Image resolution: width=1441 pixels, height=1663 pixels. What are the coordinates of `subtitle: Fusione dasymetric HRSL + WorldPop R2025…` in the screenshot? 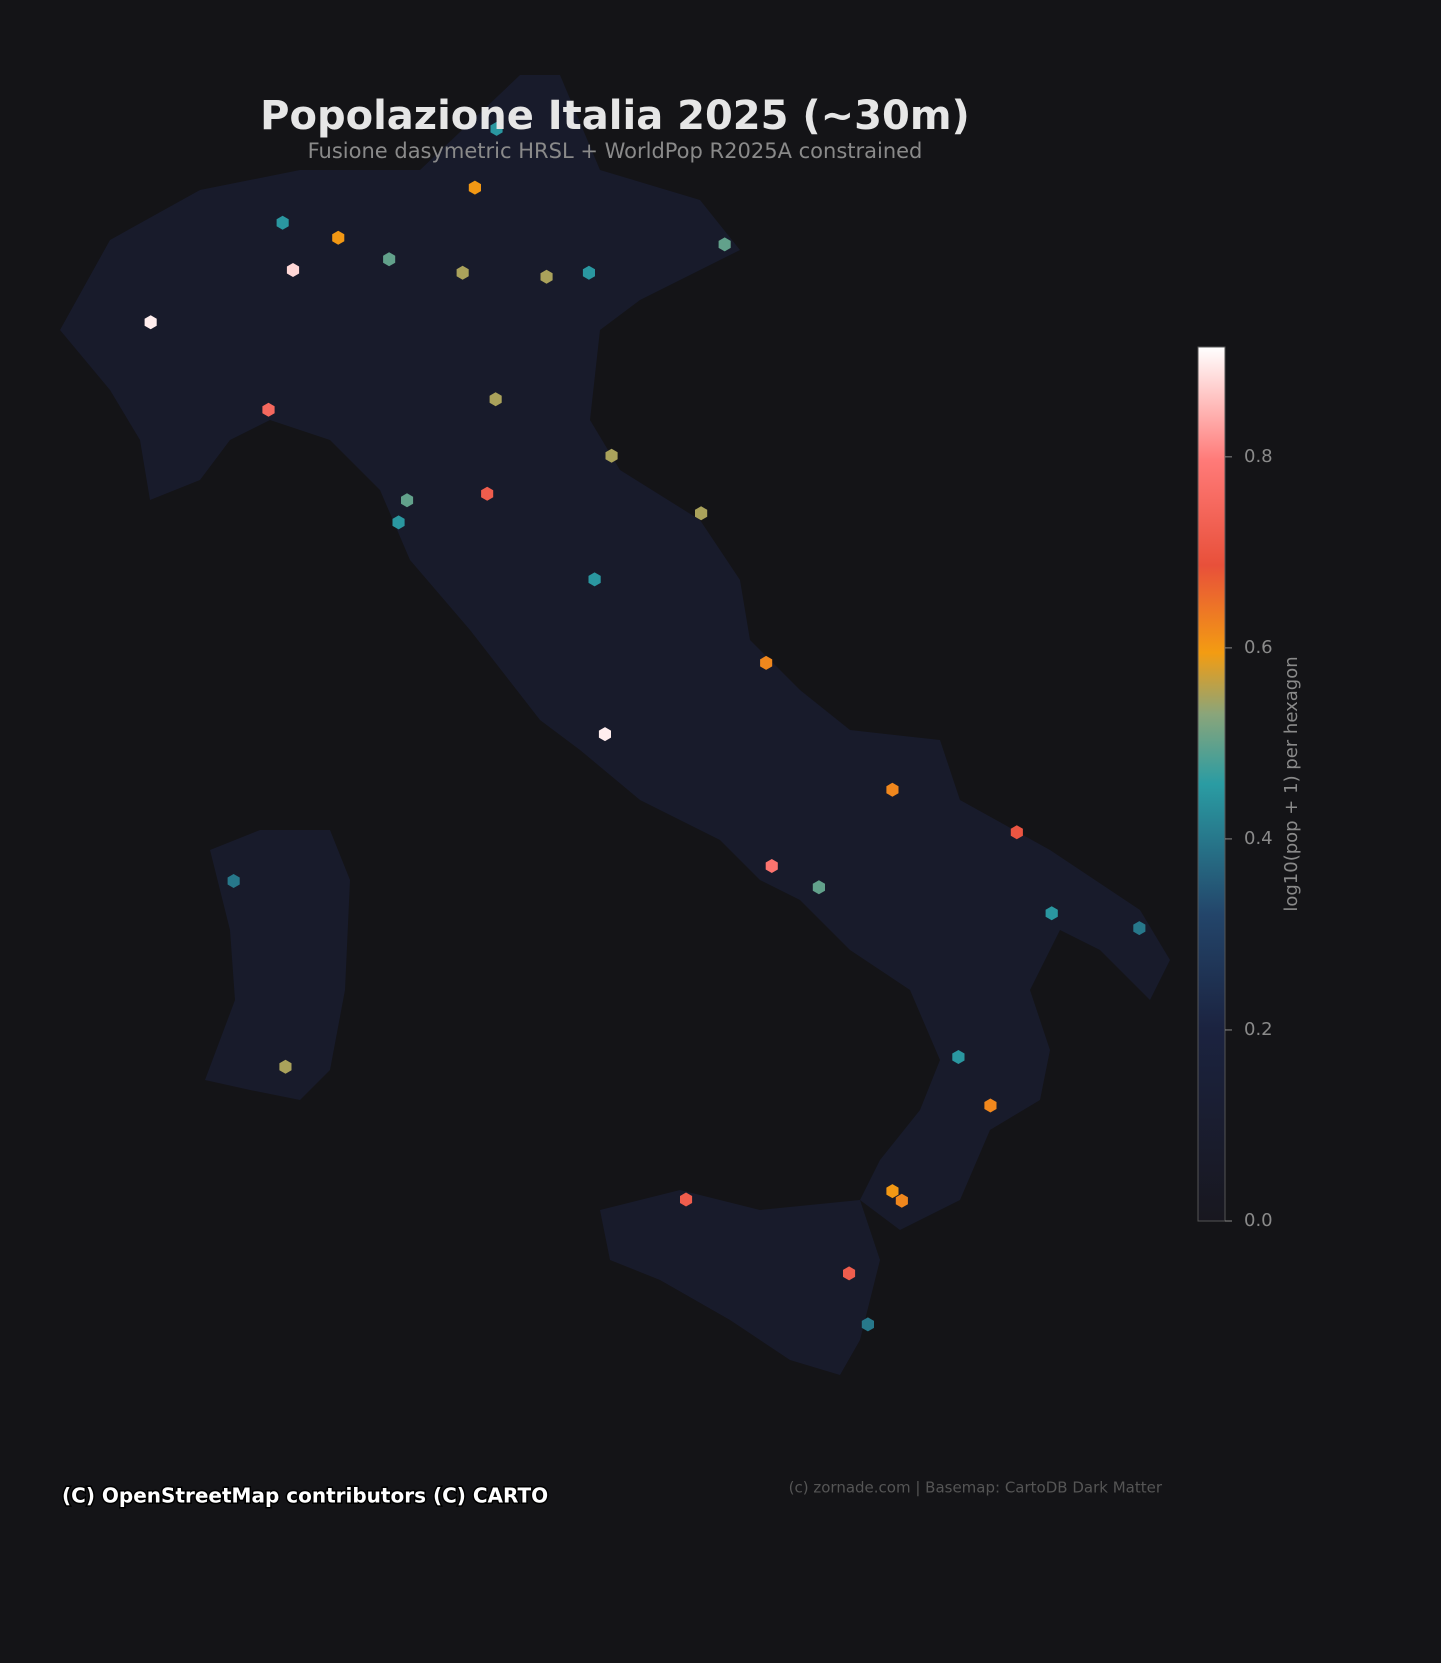 It's located at (615, 151).